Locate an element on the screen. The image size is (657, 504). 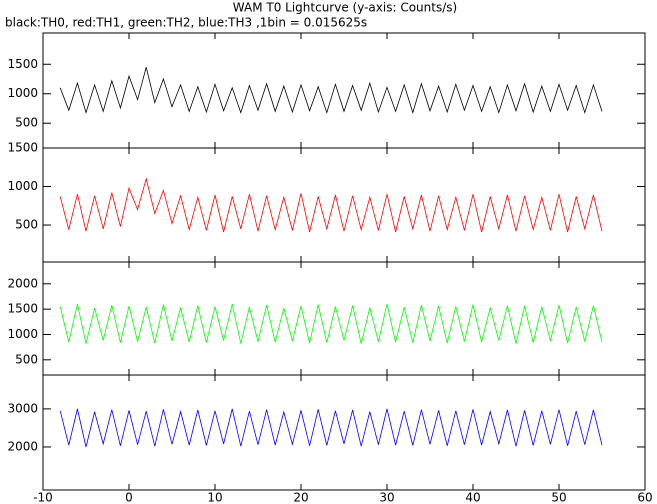
x-tick-label: 40 is located at coordinates (472, 497).